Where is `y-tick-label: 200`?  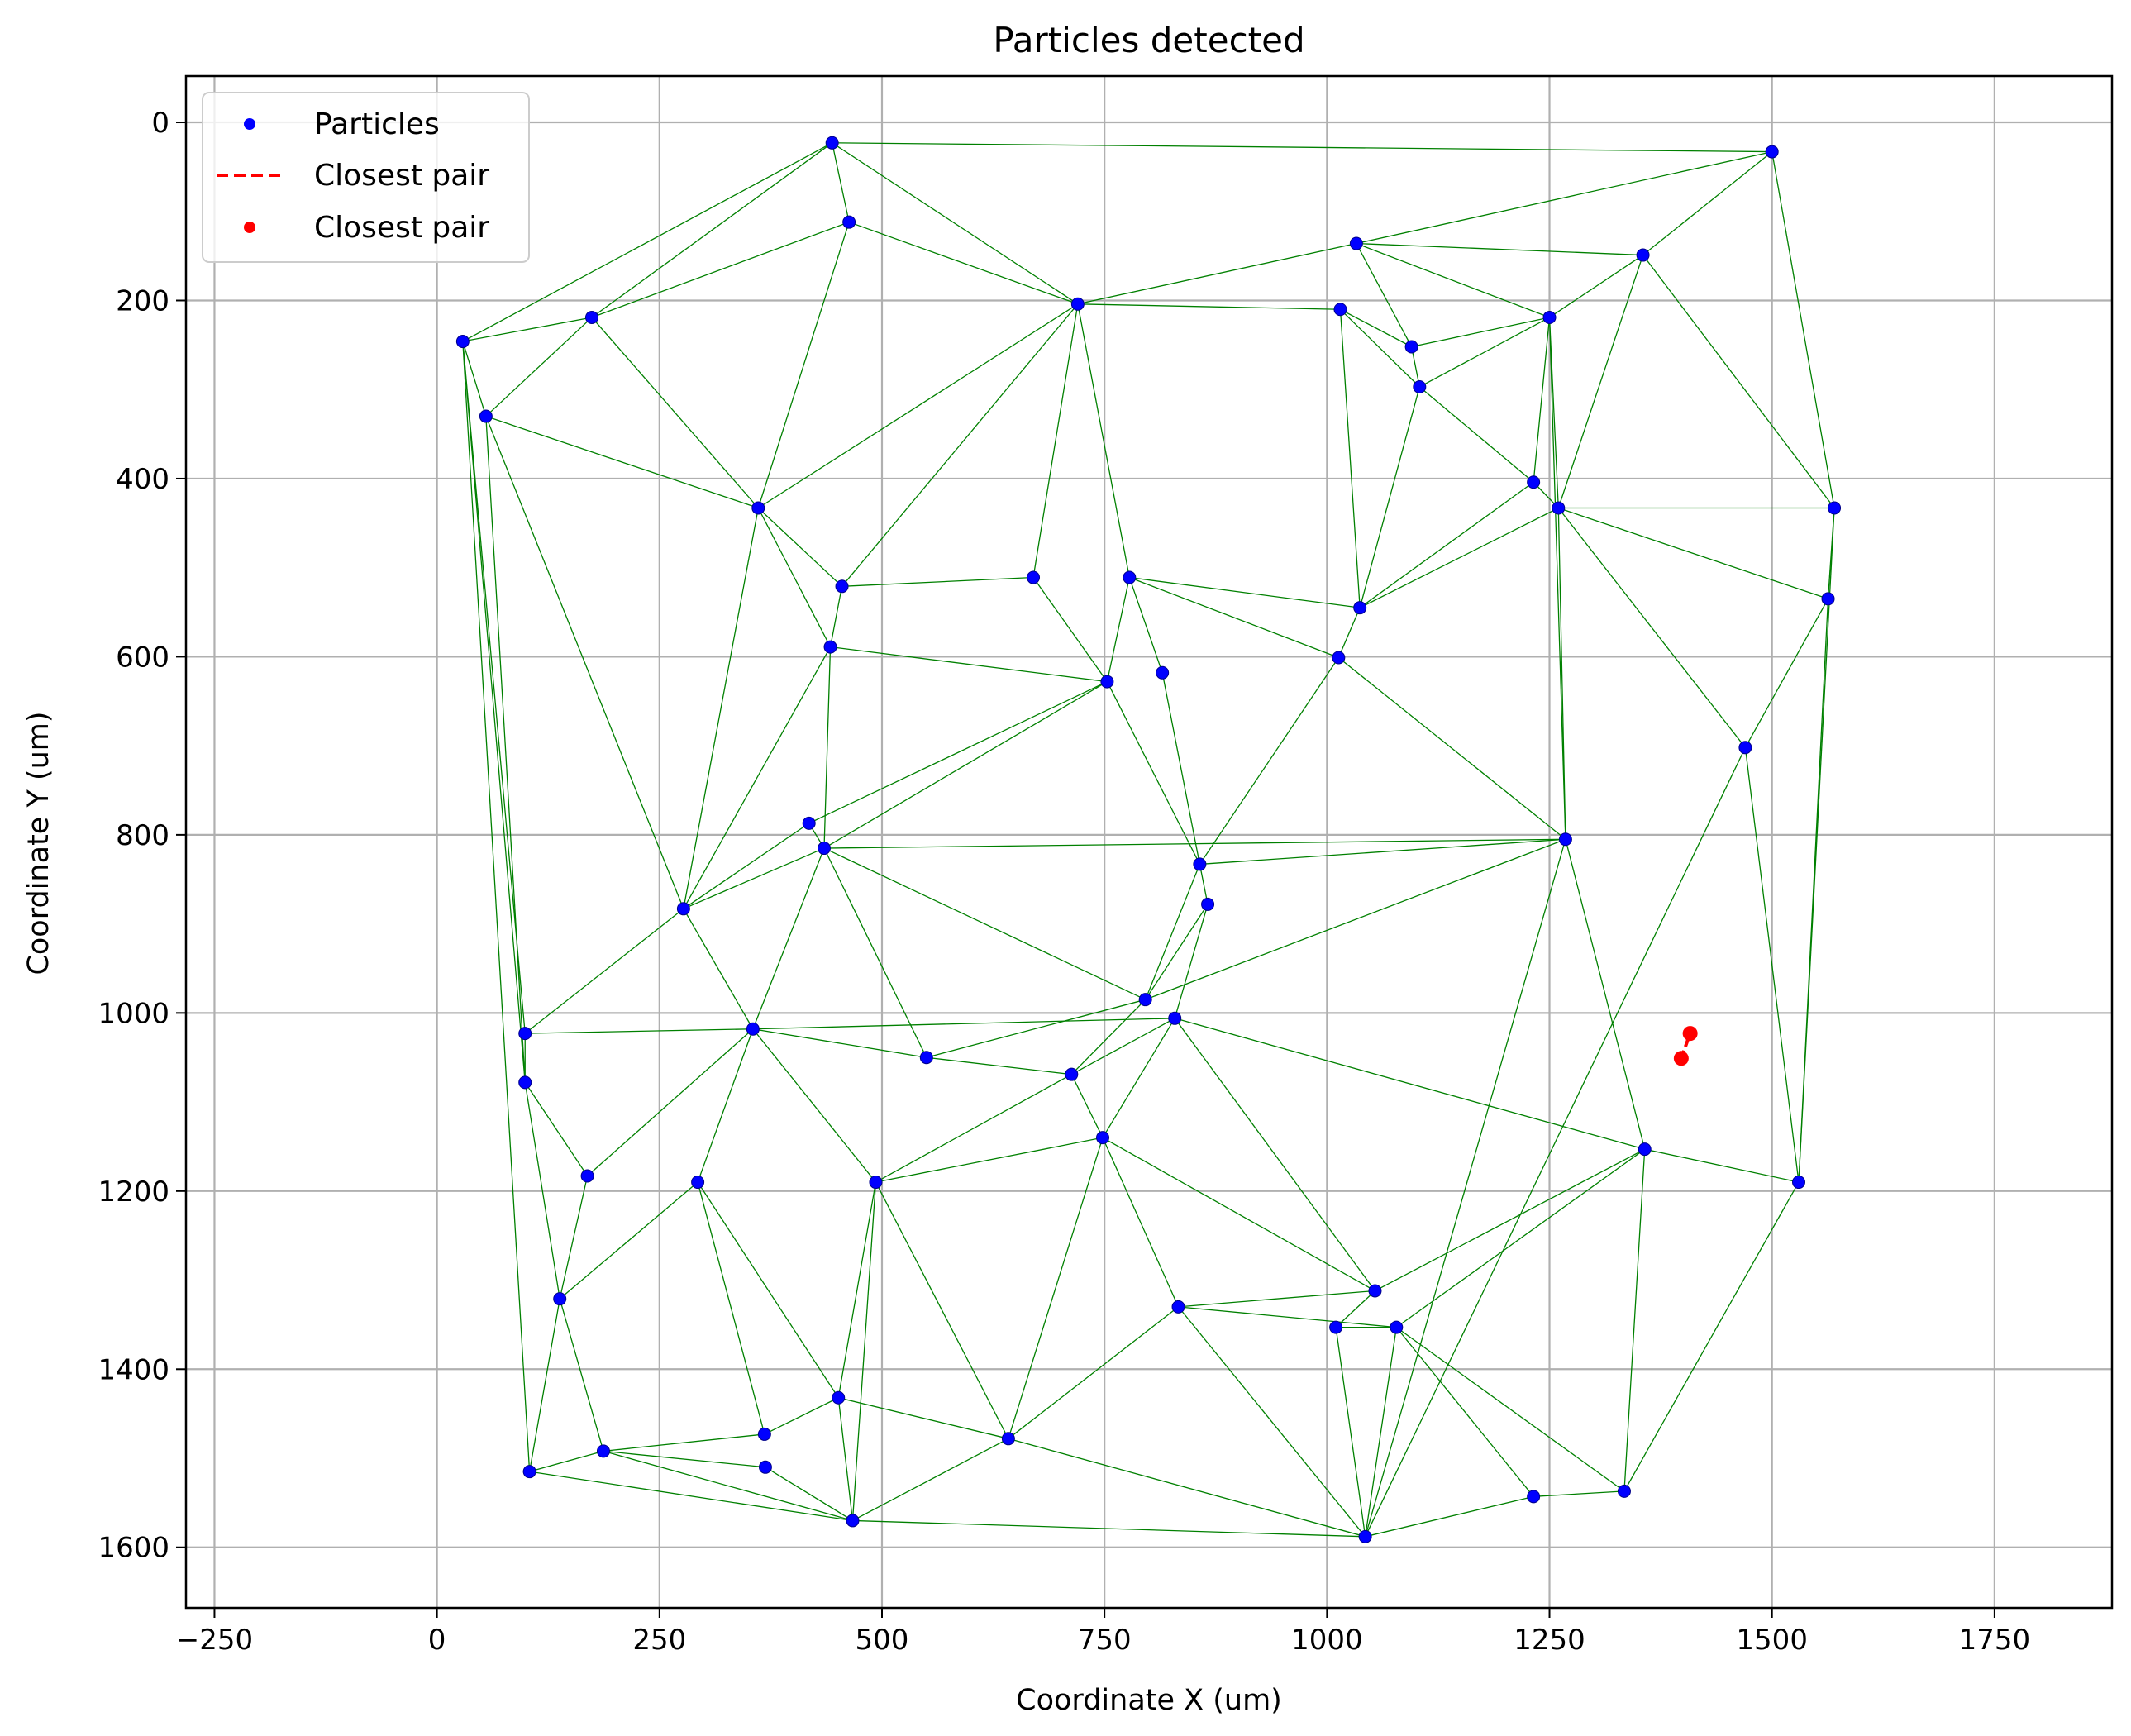 y-tick-label: 200 is located at coordinates (142, 300).